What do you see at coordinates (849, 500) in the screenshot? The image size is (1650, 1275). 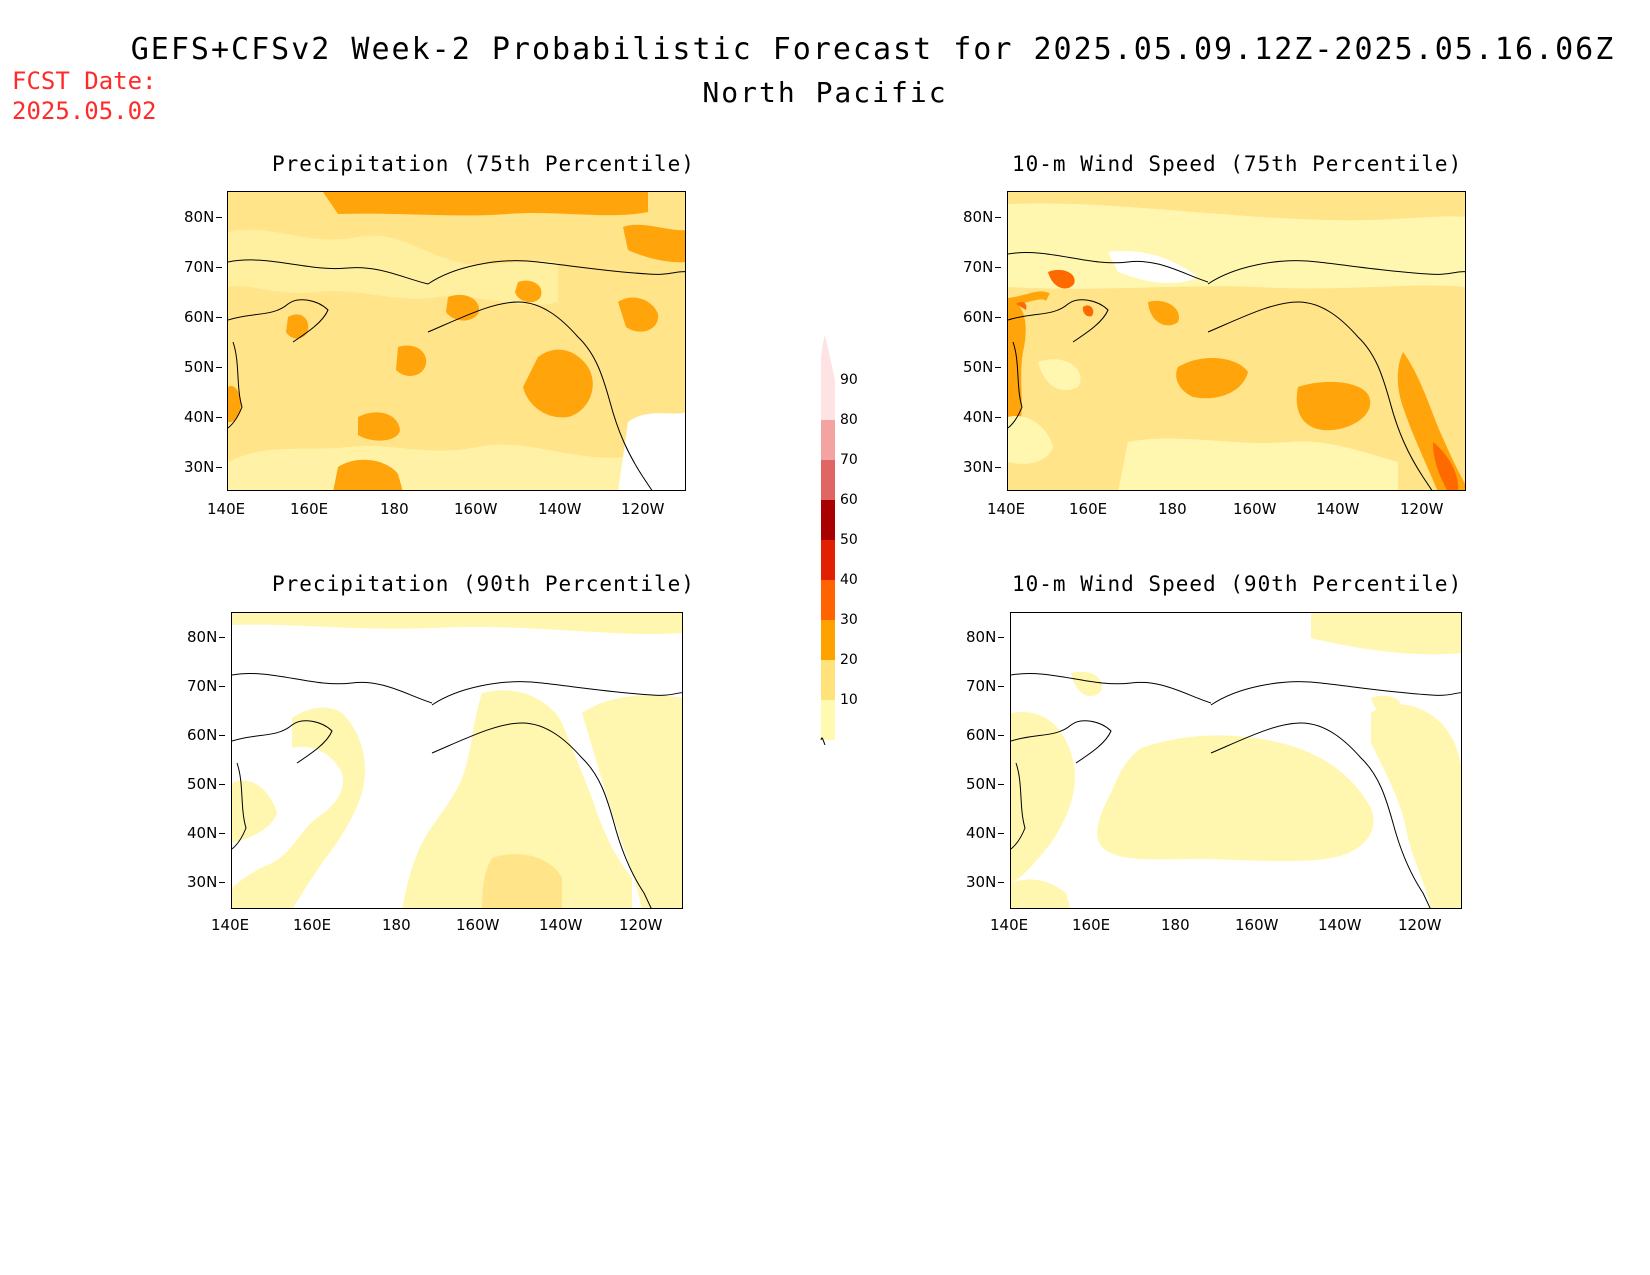 I see `colorbar-label: 60` at bounding box center [849, 500].